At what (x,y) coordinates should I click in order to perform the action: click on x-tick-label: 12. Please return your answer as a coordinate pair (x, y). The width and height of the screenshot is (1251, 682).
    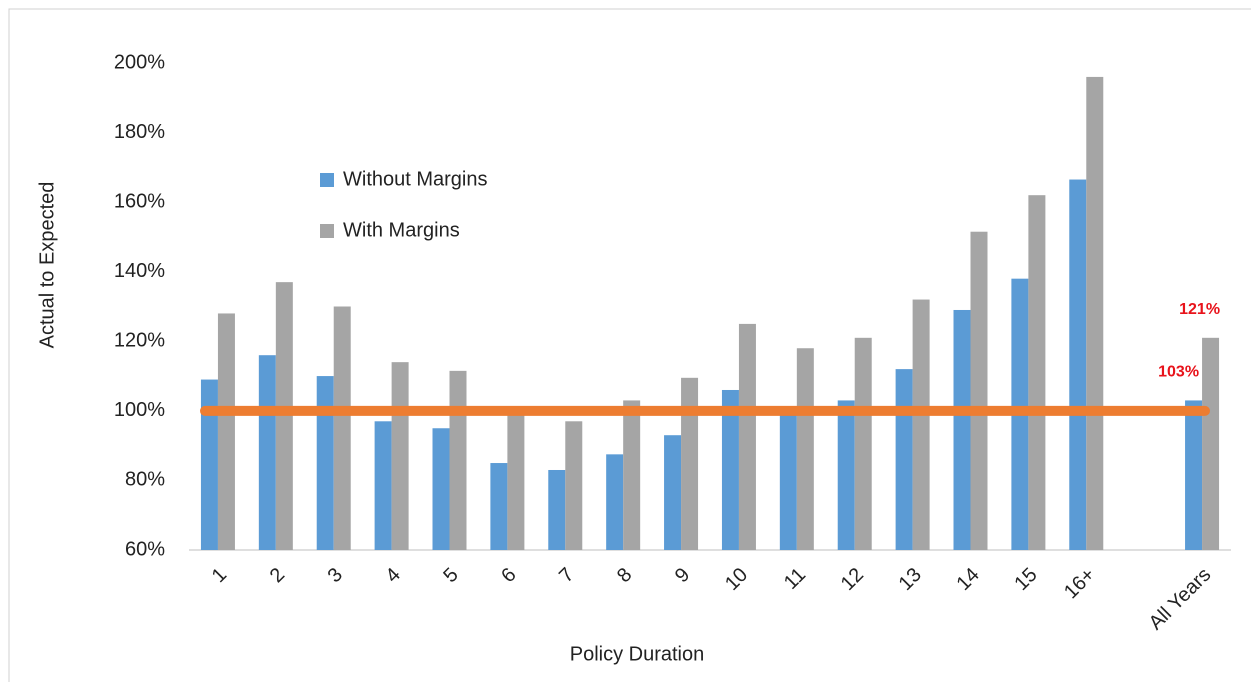
    Looking at the image, I should click on (852, 579).